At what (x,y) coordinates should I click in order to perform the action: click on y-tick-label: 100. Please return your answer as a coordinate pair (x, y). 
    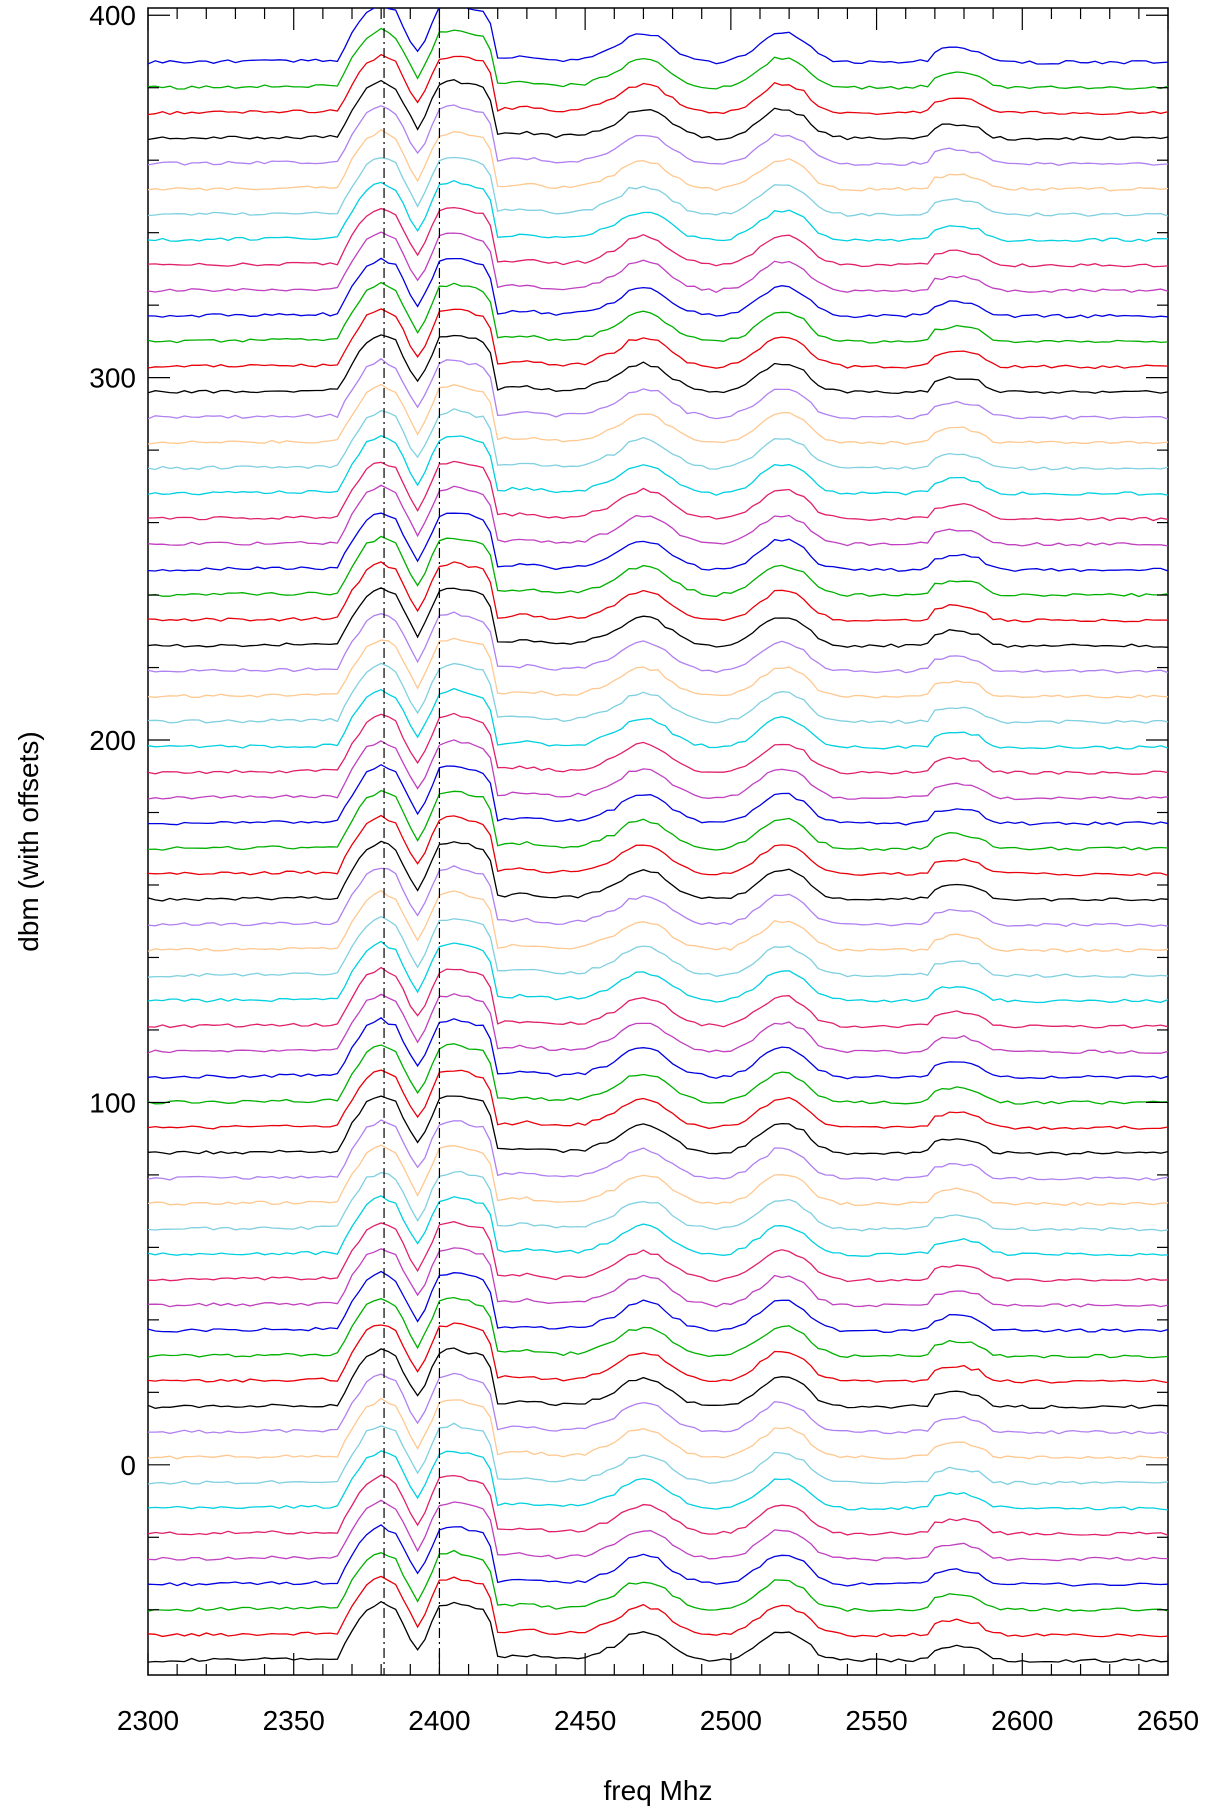
    Looking at the image, I should click on (112, 1102).